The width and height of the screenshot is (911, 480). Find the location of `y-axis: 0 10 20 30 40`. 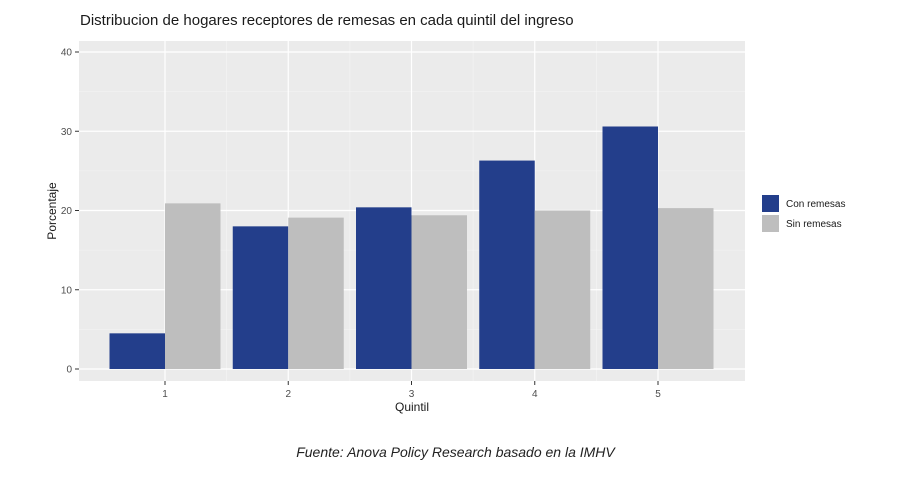

y-axis: 0 10 20 30 40 is located at coordinates (70, 212).